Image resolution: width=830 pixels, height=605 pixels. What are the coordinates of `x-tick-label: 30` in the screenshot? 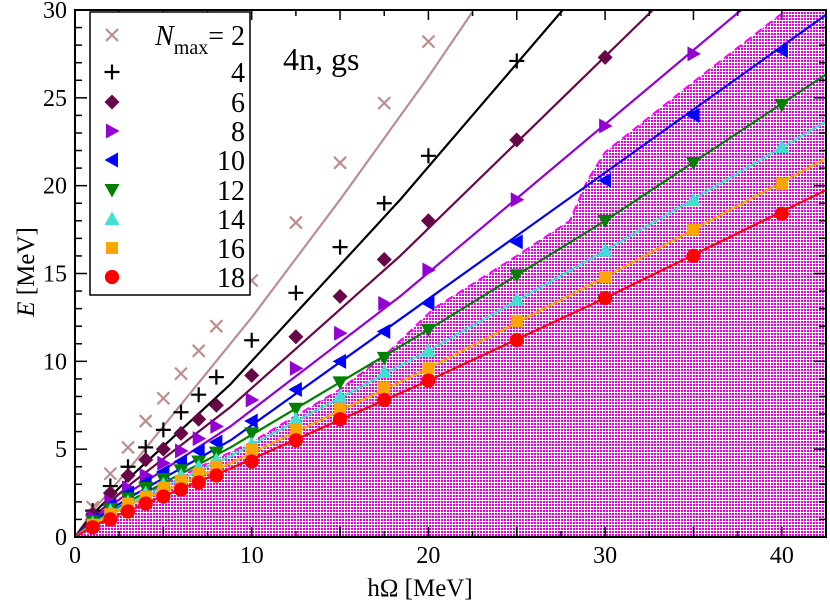 It's located at (605, 556).